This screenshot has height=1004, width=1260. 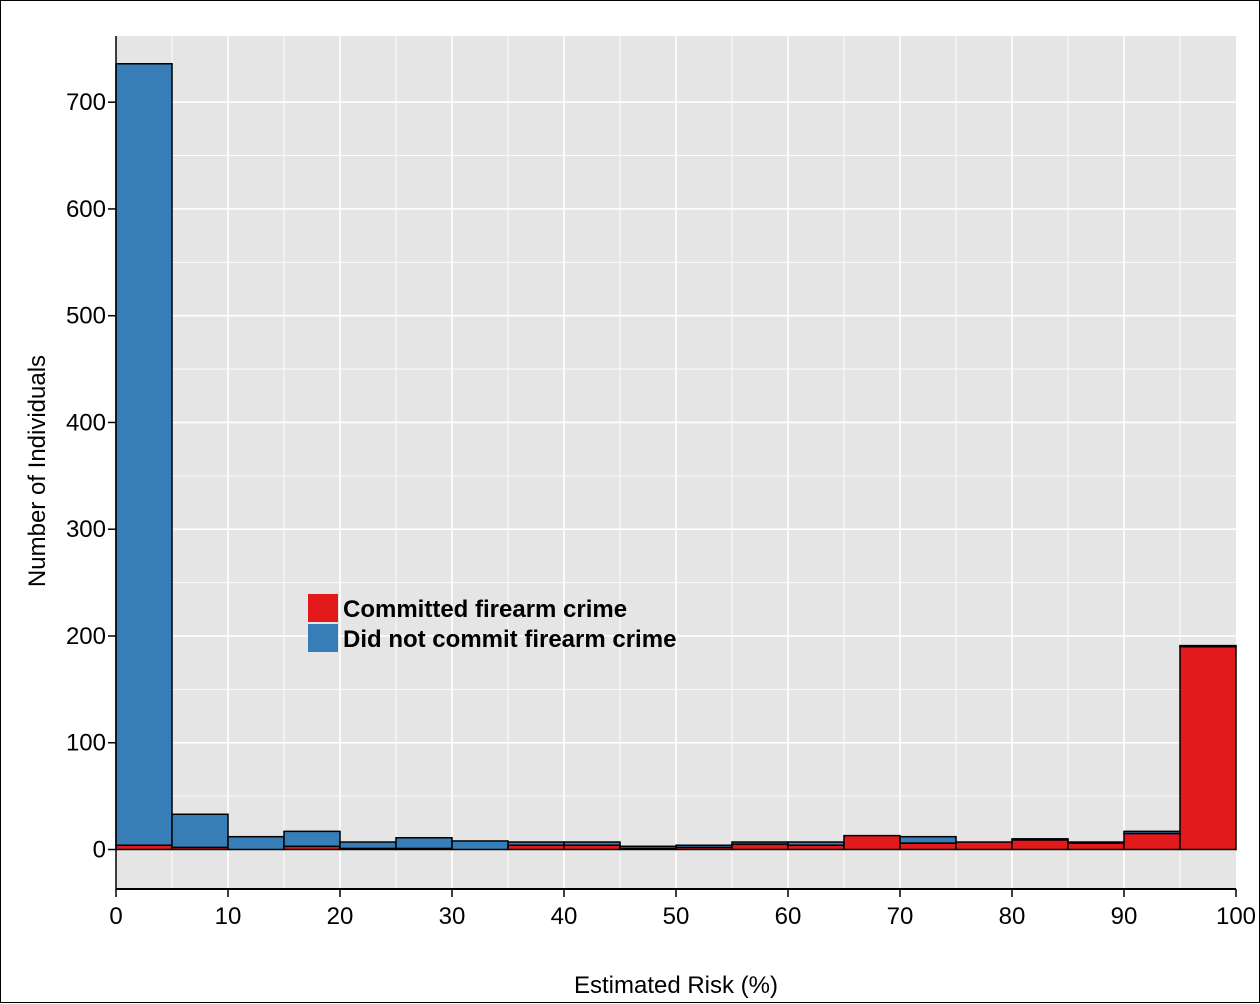 What do you see at coordinates (323, 608) in the screenshot?
I see `legend-swatch-committed` at bounding box center [323, 608].